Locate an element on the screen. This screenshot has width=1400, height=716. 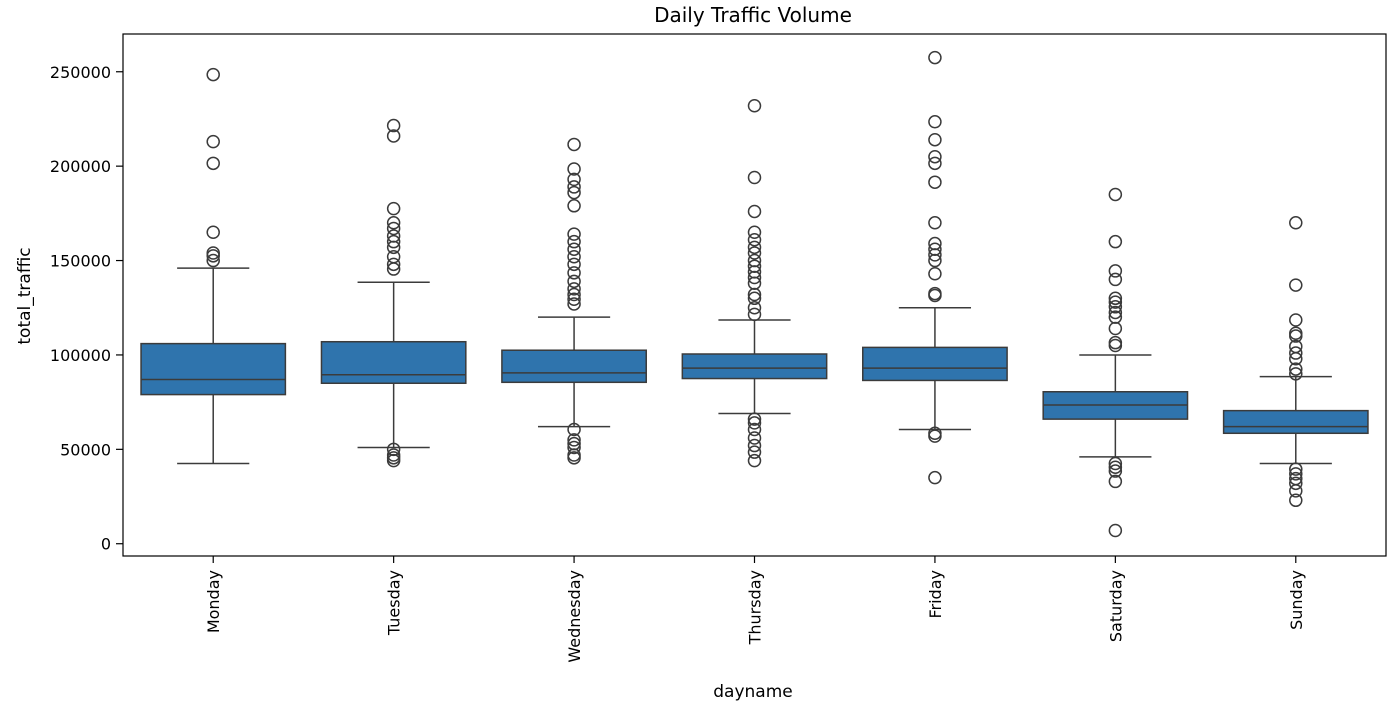
x-axis-label: dayname is located at coordinates (752, 692).